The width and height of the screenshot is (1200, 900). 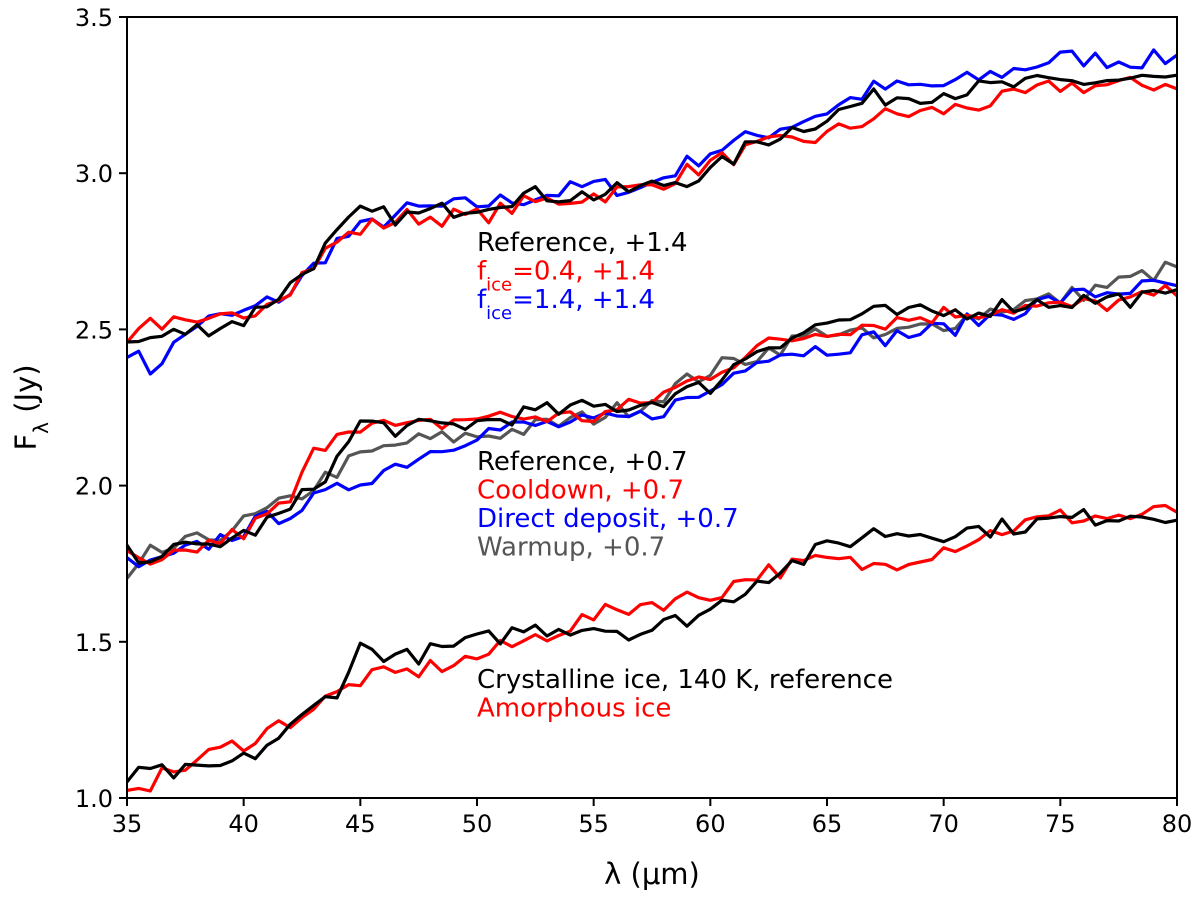 What do you see at coordinates (94, 174) in the screenshot?
I see `y-tick-label: 3.0` at bounding box center [94, 174].